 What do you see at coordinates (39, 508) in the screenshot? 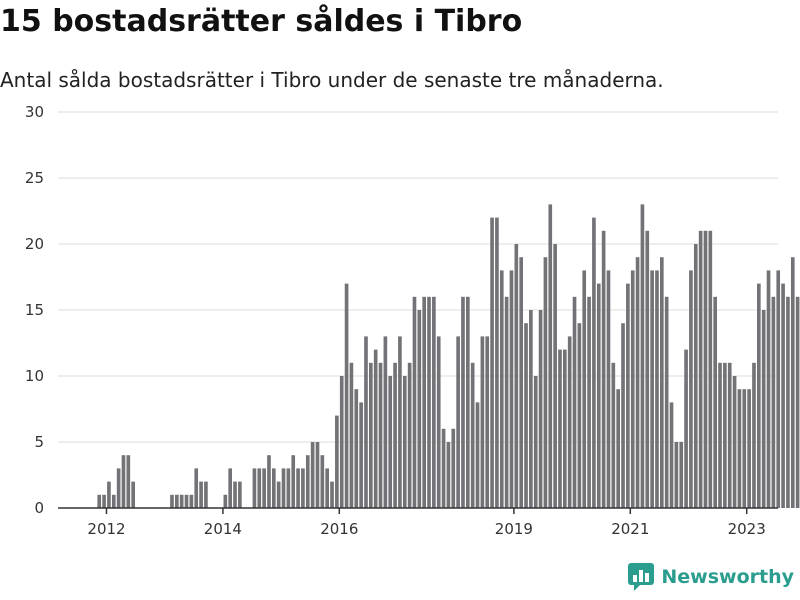
I see `y-tick-label: 0` at bounding box center [39, 508].